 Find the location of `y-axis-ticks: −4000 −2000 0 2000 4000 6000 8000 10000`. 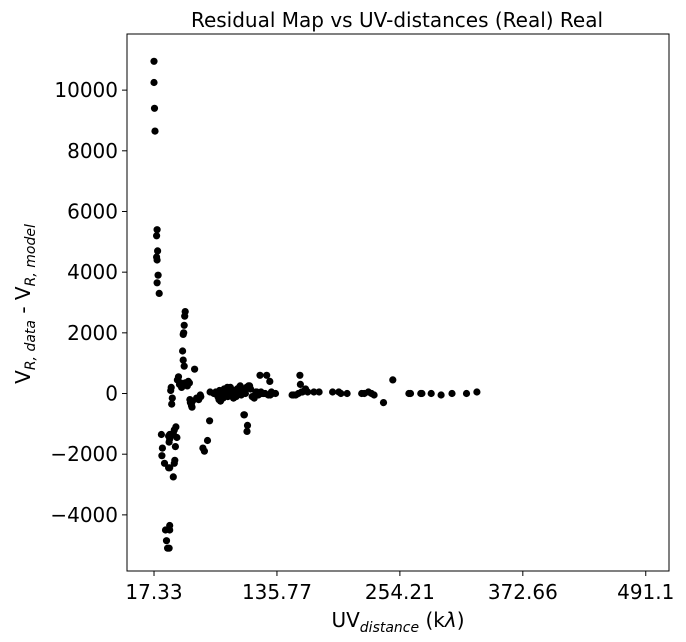

y-axis-ticks: −4000 −2000 0 2000 4000 6000 8000 10000 is located at coordinates (88, 302).